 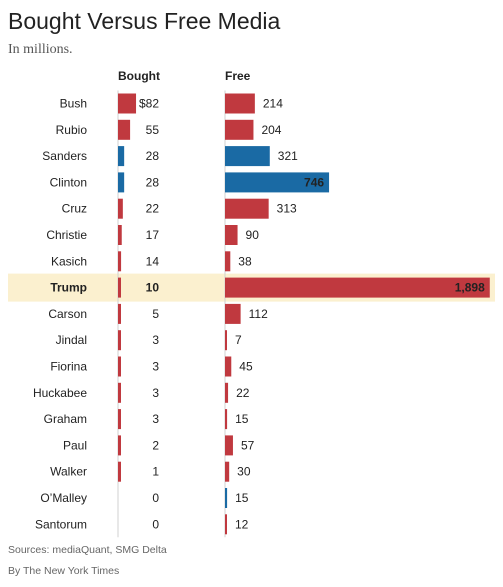 What do you see at coordinates (153, 209) in the screenshot?
I see `bought-value-label: 22` at bounding box center [153, 209].